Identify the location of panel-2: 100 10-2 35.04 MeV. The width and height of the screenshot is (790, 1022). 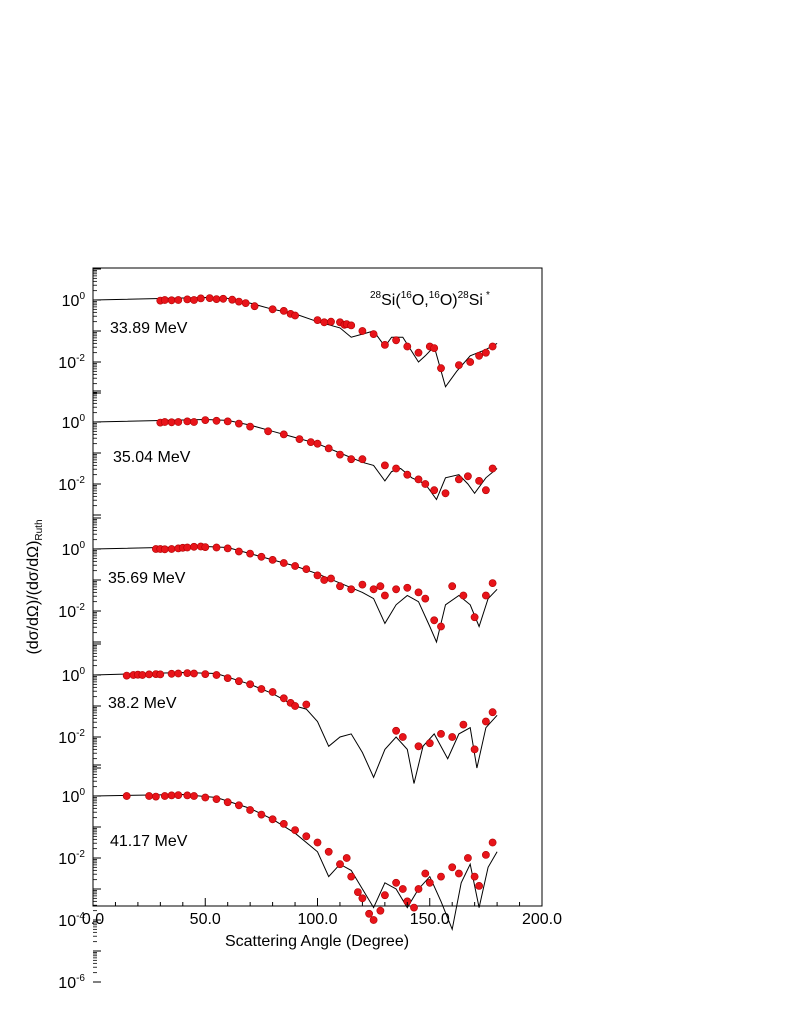
(278, 453).